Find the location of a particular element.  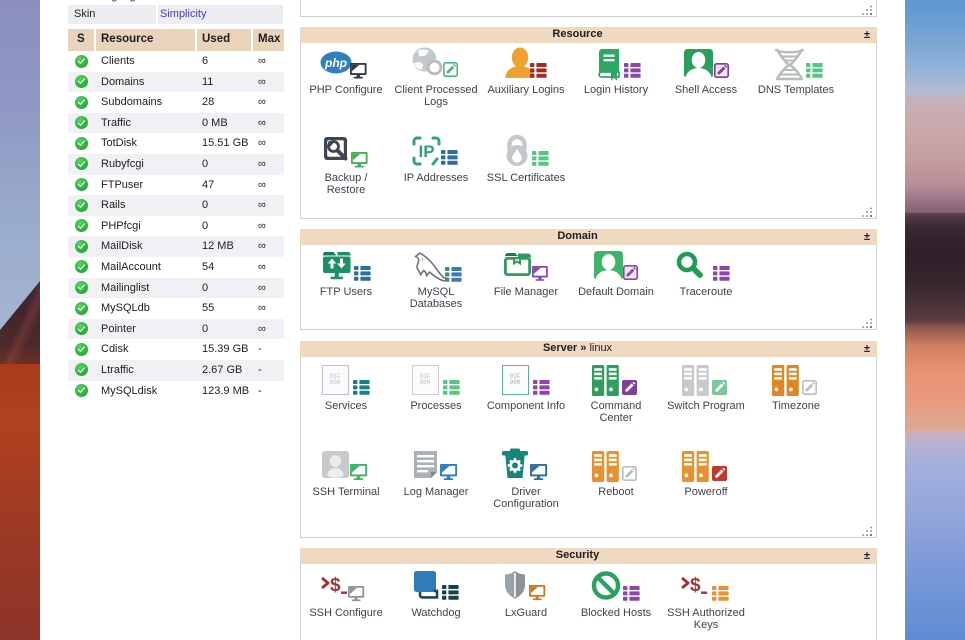

svg-text: php is located at coordinates (335, 63).